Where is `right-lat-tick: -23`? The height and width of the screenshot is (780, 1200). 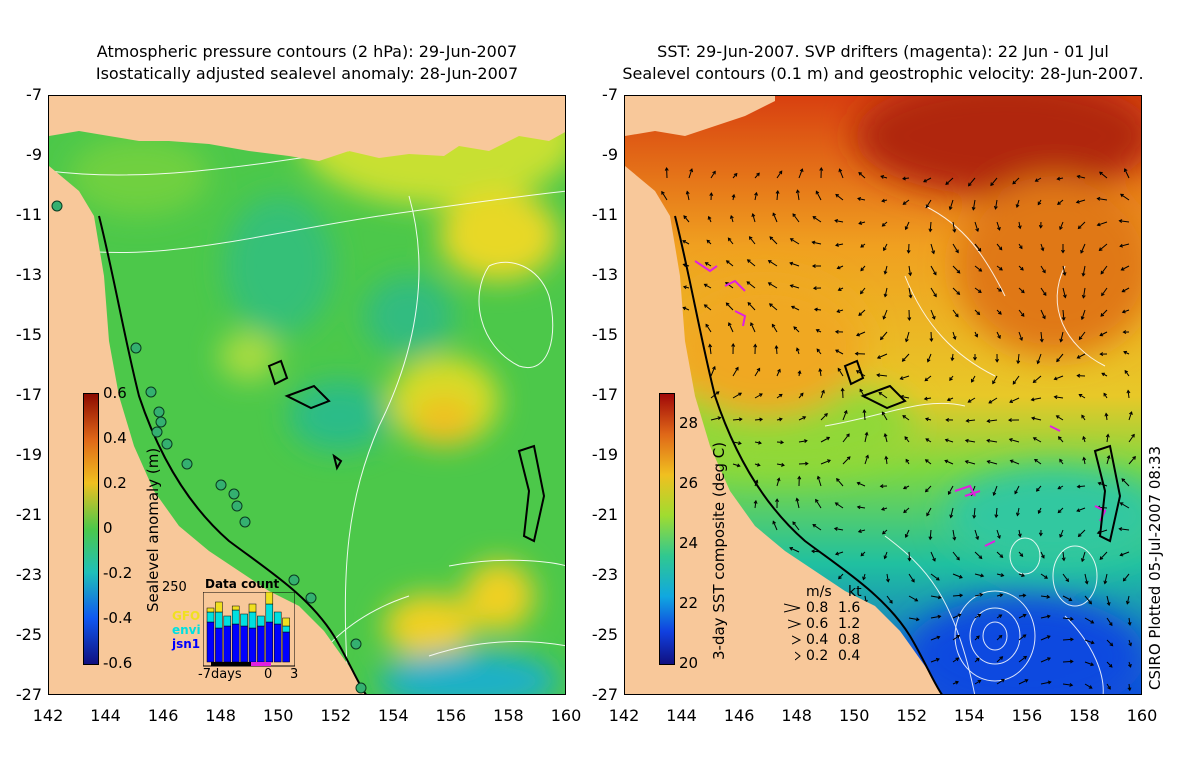 right-lat-tick: -23 is located at coordinates (604, 574).